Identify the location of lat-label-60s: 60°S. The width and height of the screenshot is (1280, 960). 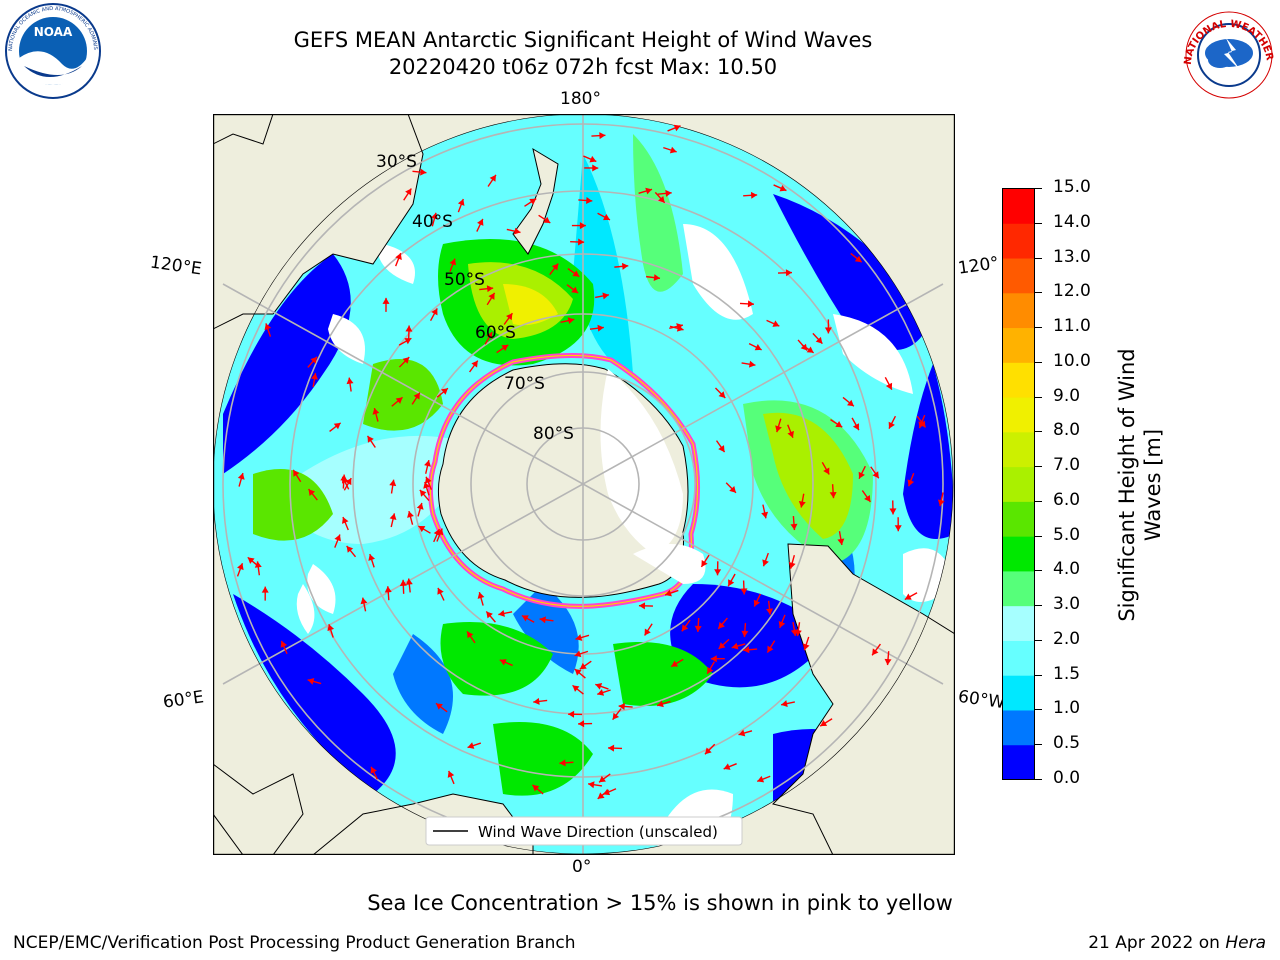
(495, 333).